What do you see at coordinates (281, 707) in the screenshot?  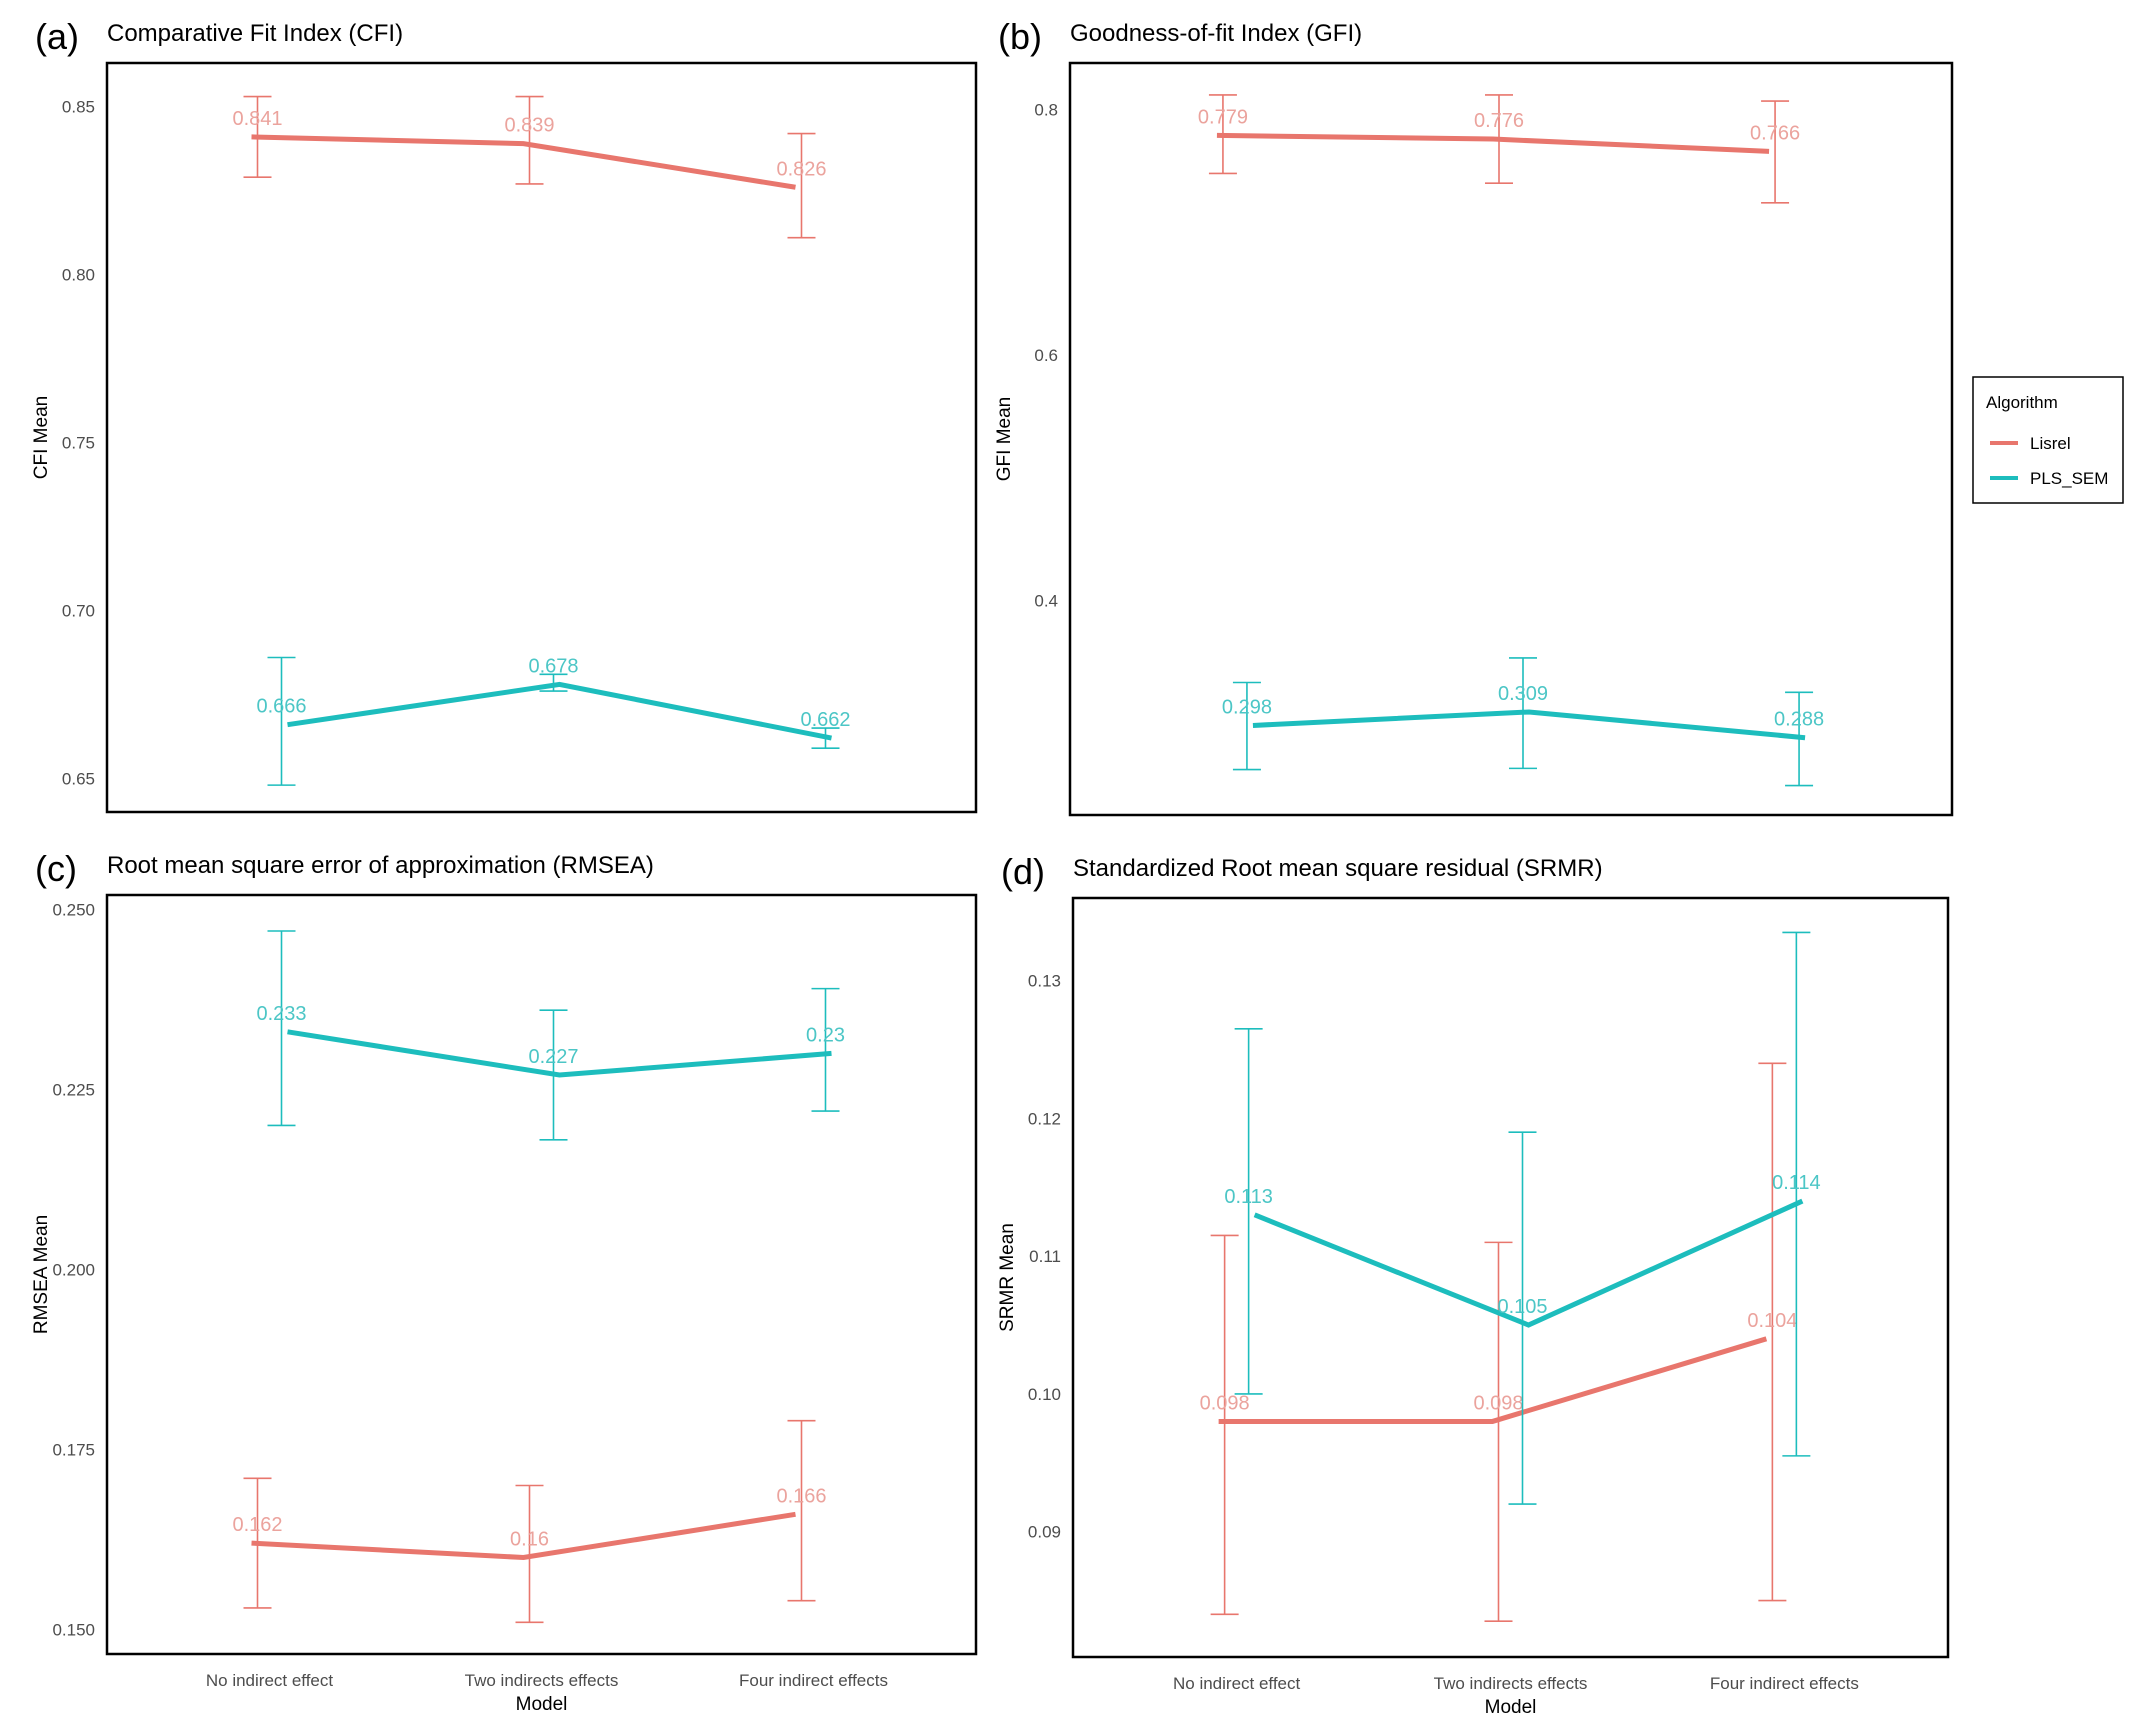 I see `data-label: 0.666` at bounding box center [281, 707].